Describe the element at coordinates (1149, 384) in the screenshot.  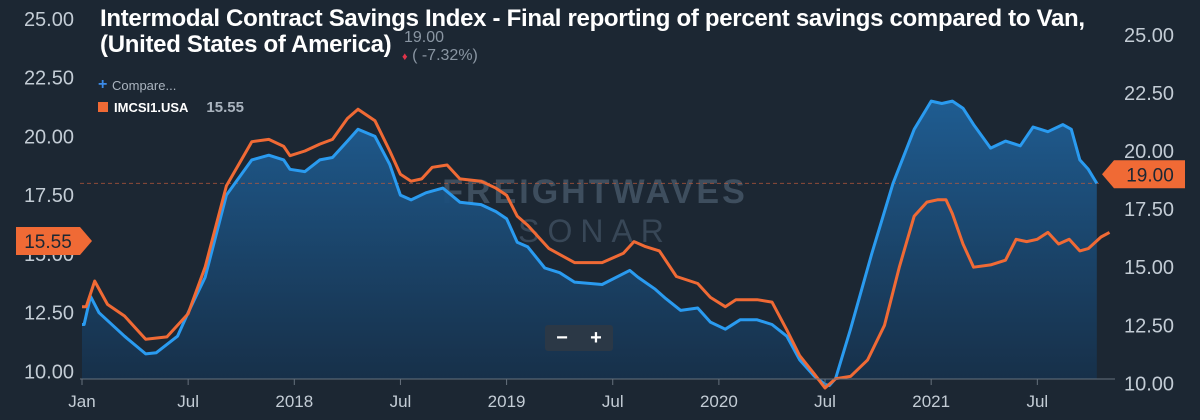
I see `right-tick-label: 10.00` at that location.